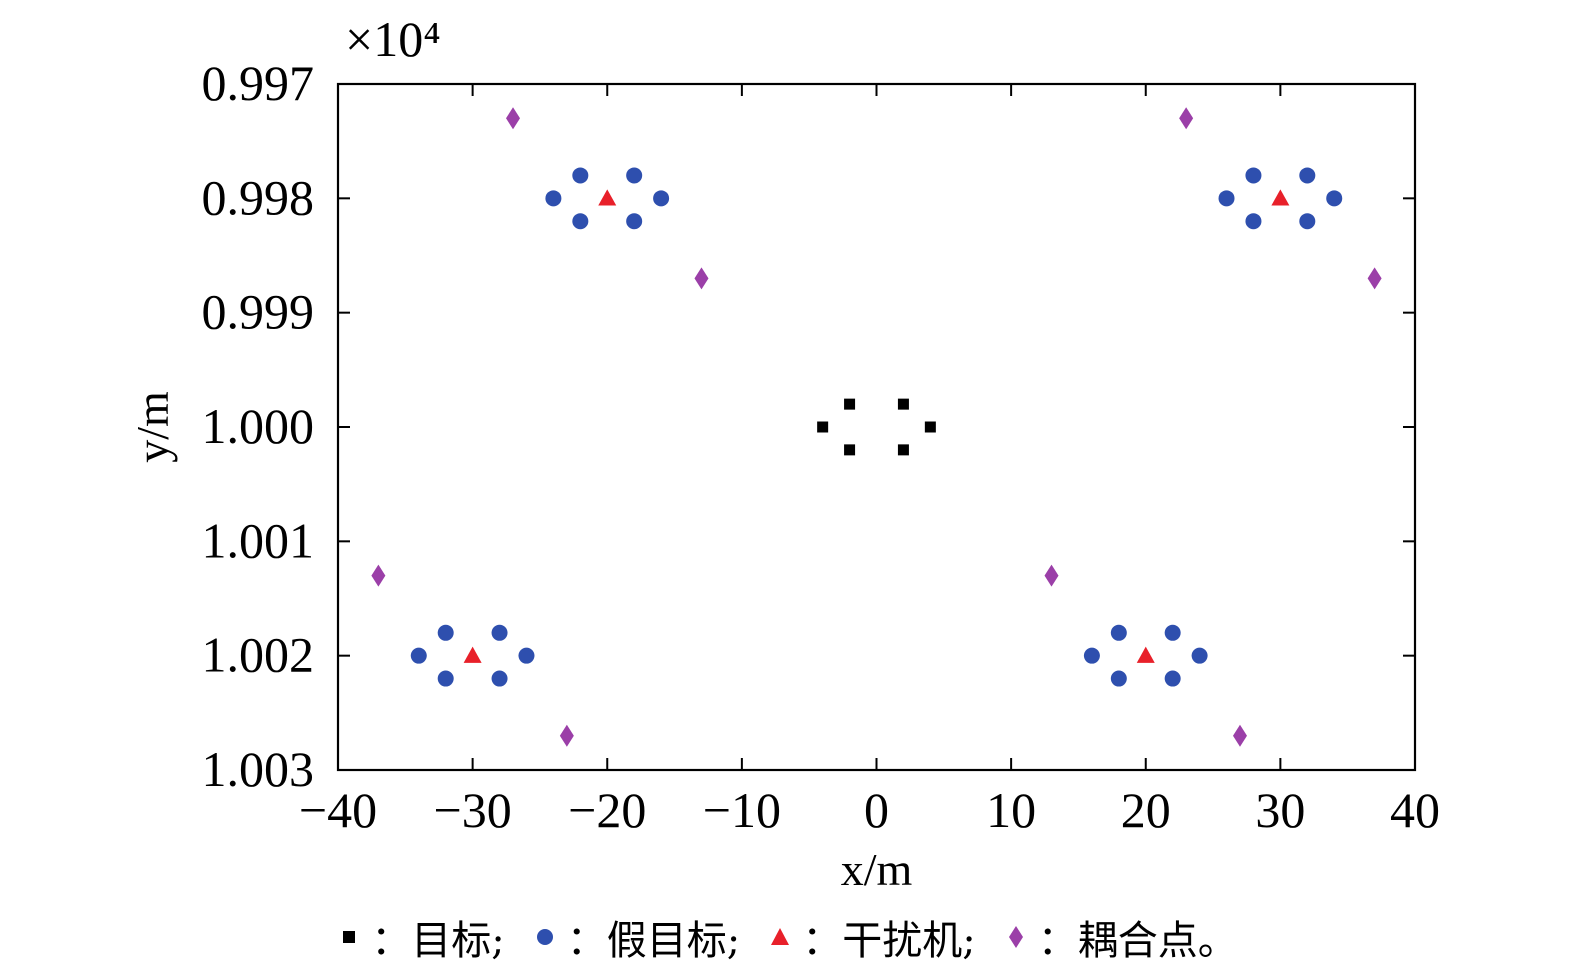 The height and width of the screenshot is (974, 1575). I want to click on triangle-marker-icon, so click(780, 936).